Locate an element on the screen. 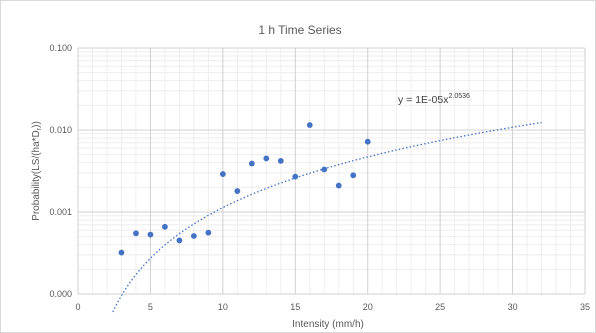 This screenshot has height=333, width=596. x-tick-label: 35 is located at coordinates (585, 307).